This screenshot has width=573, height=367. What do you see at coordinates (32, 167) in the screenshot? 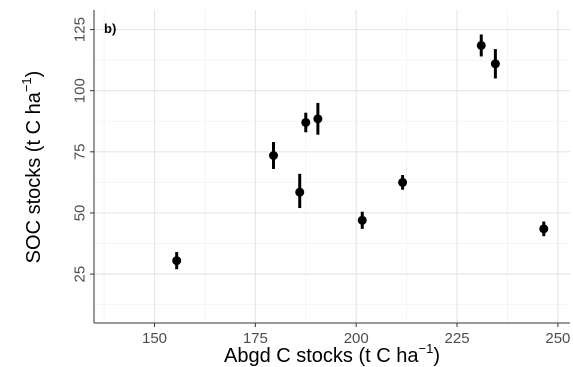
I see `y-axis-title: SOC stocks (t C ha−1)` at bounding box center [32, 167].